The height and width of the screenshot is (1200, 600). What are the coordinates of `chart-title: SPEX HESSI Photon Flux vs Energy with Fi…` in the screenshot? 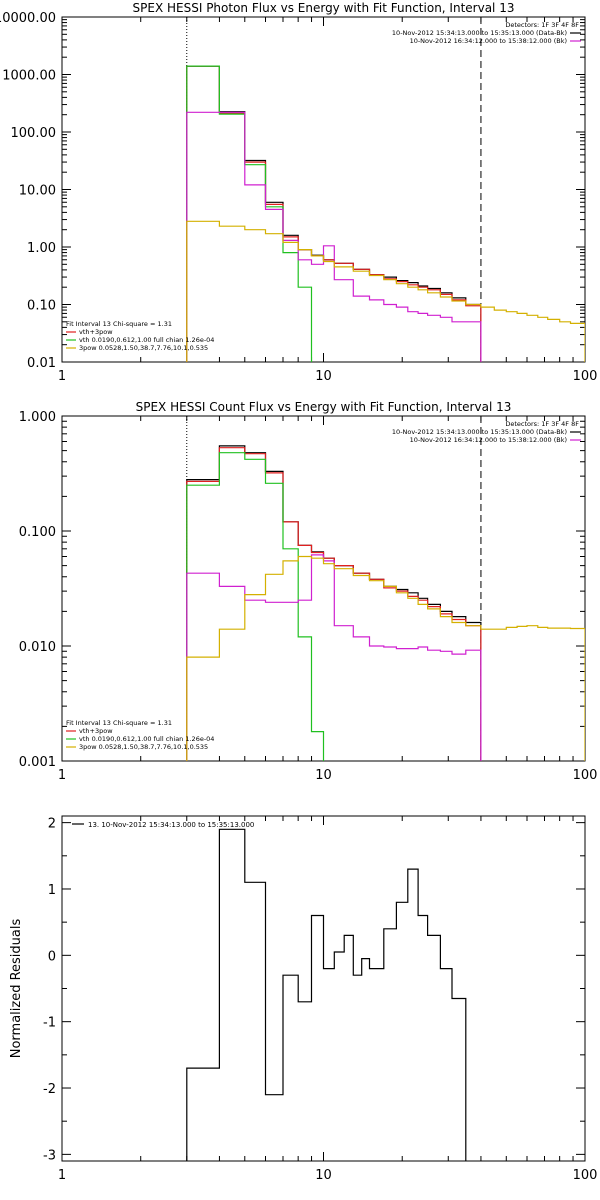 It's located at (324, 8).